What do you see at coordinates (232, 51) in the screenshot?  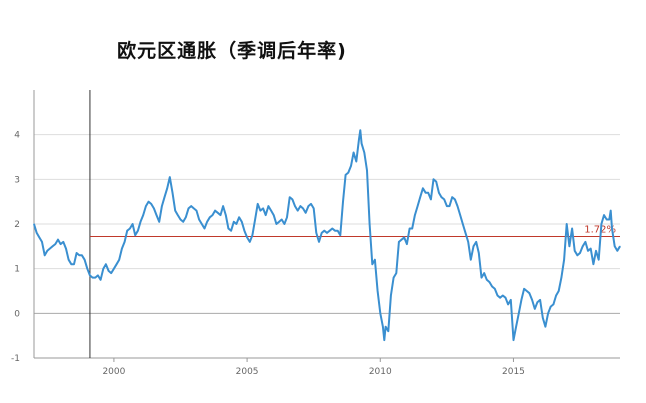 I see `chart-title: 欧元区通胀（季调后年率)` at bounding box center [232, 51].